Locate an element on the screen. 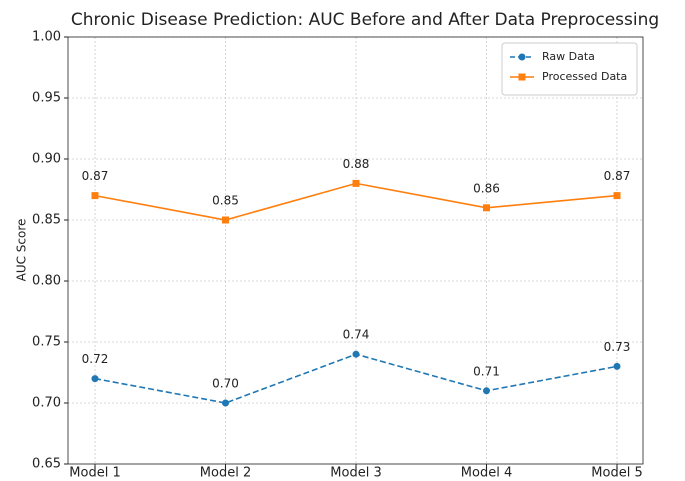 This screenshot has width=685, height=481. y-tick-label: 0.65 is located at coordinates (46, 464).